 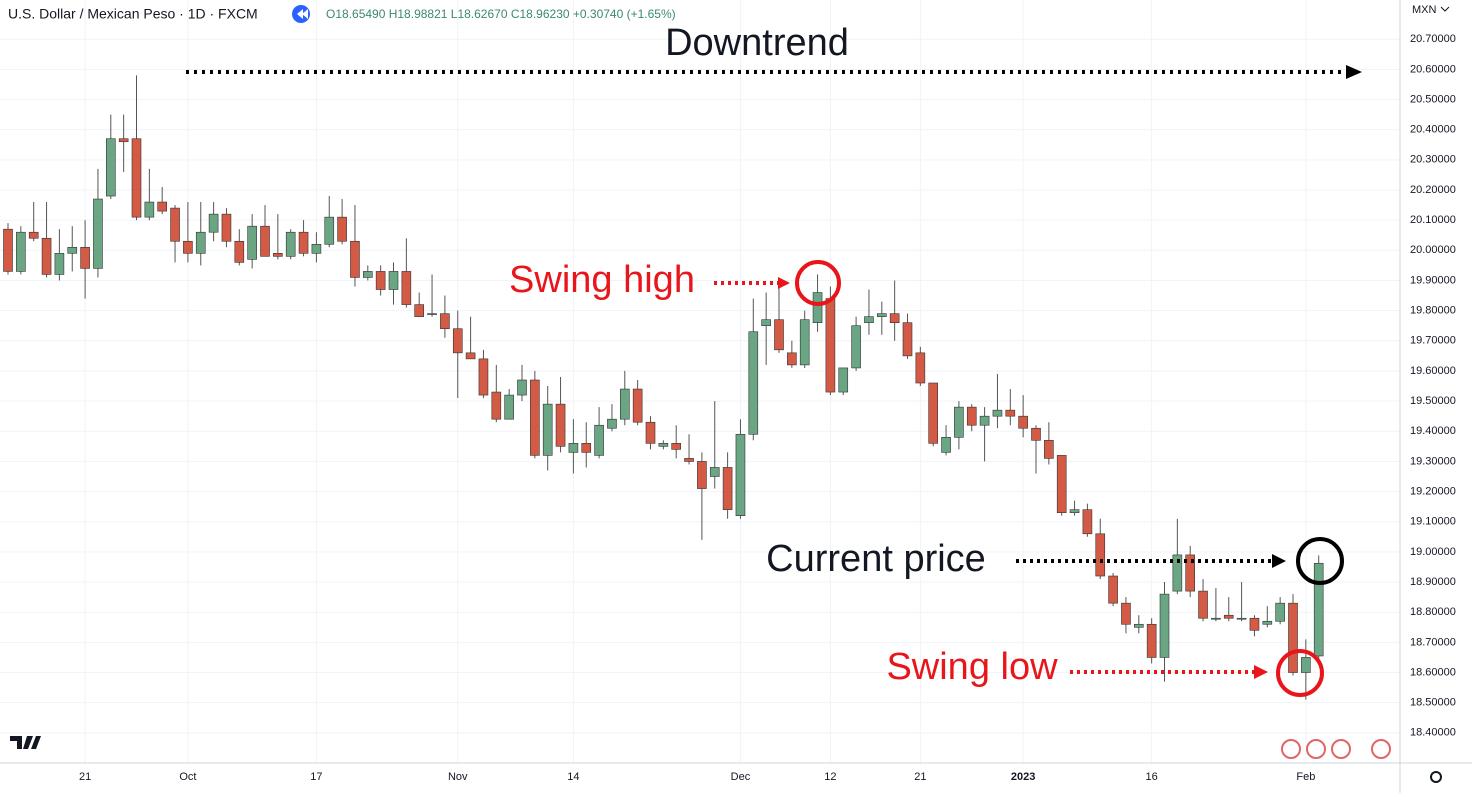 What do you see at coordinates (316, 777) in the screenshot?
I see `x-tick-label: 17` at bounding box center [316, 777].